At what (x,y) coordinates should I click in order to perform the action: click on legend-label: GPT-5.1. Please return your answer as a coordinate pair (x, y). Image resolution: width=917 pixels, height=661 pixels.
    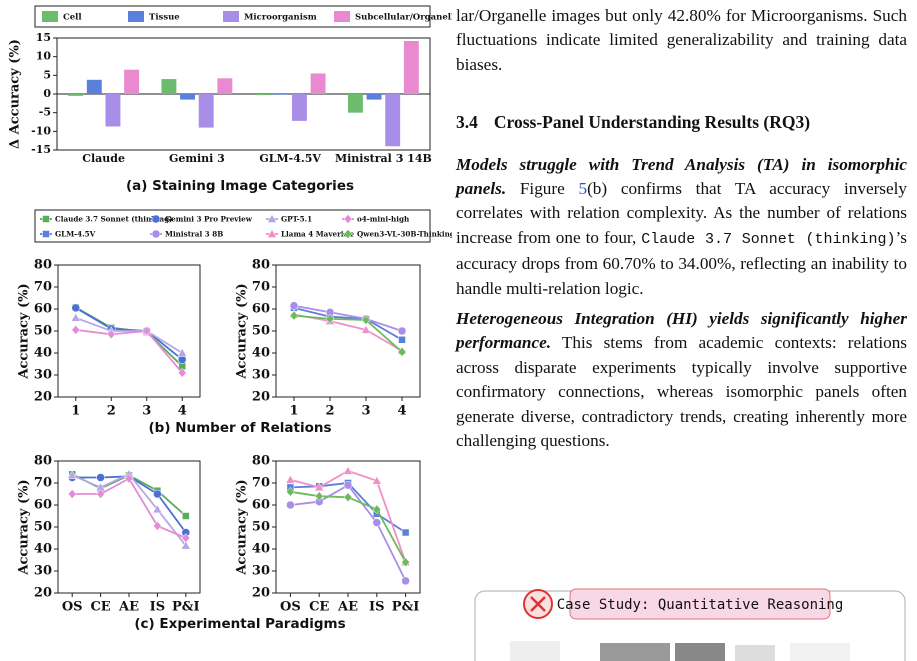
    Looking at the image, I should click on (296, 219).